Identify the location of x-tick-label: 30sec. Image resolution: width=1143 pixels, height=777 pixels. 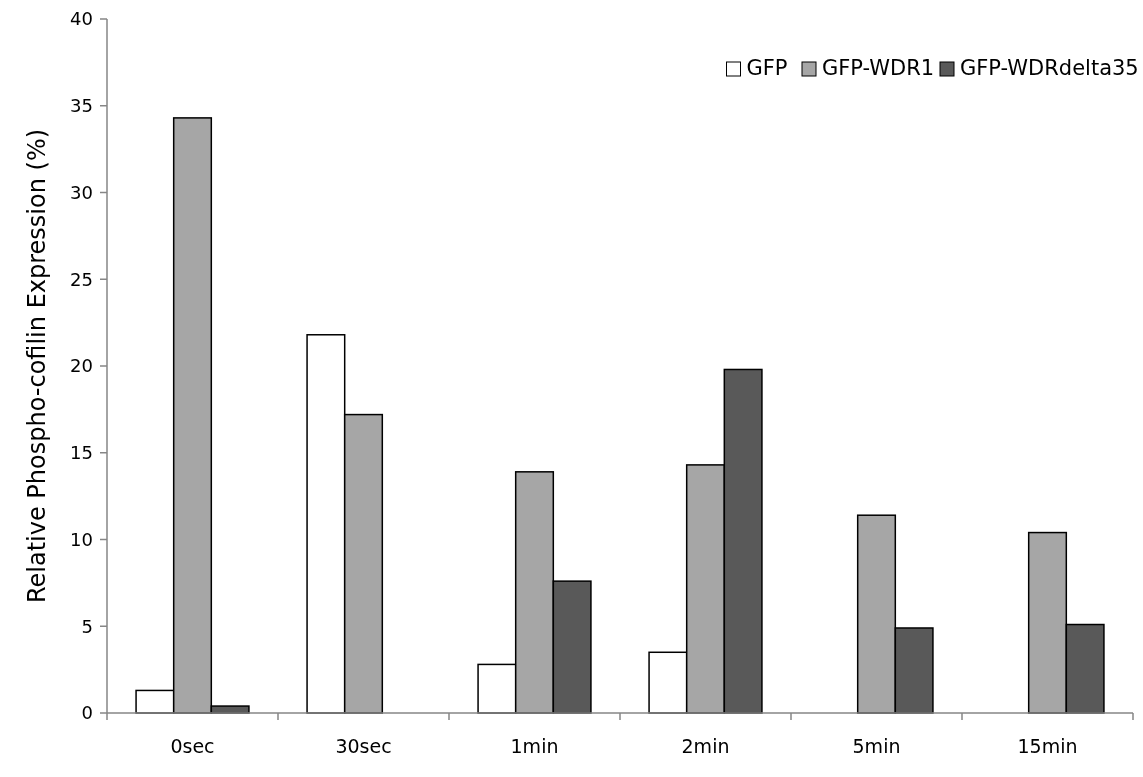
(363, 746).